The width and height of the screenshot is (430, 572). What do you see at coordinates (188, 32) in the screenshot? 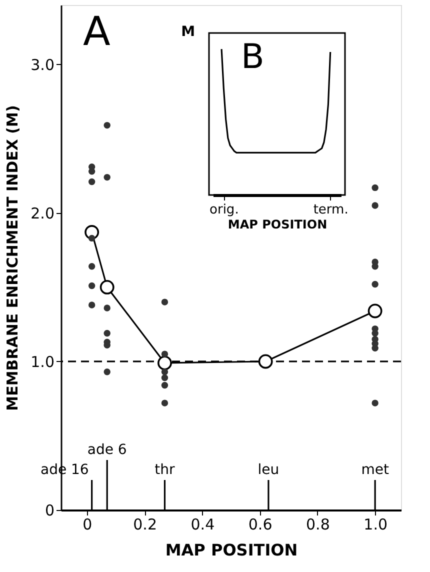
I see `y-axis-title: M` at bounding box center [188, 32].